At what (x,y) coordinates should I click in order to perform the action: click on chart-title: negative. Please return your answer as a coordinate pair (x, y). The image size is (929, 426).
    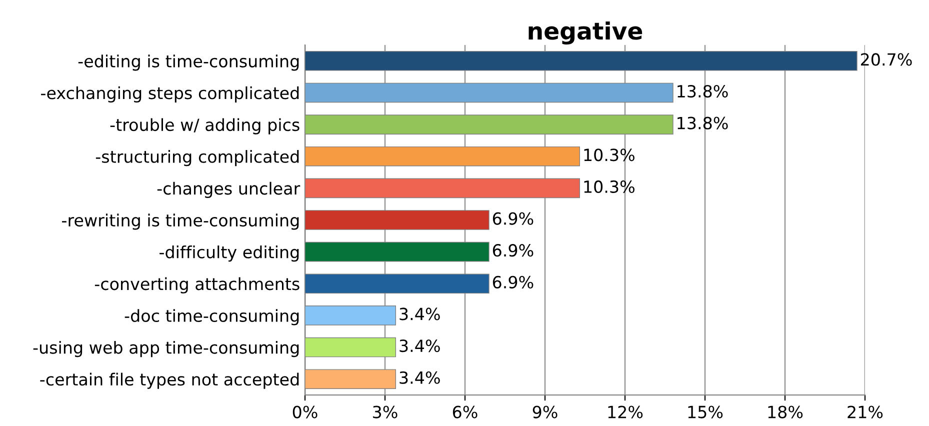
    Looking at the image, I should click on (585, 33).